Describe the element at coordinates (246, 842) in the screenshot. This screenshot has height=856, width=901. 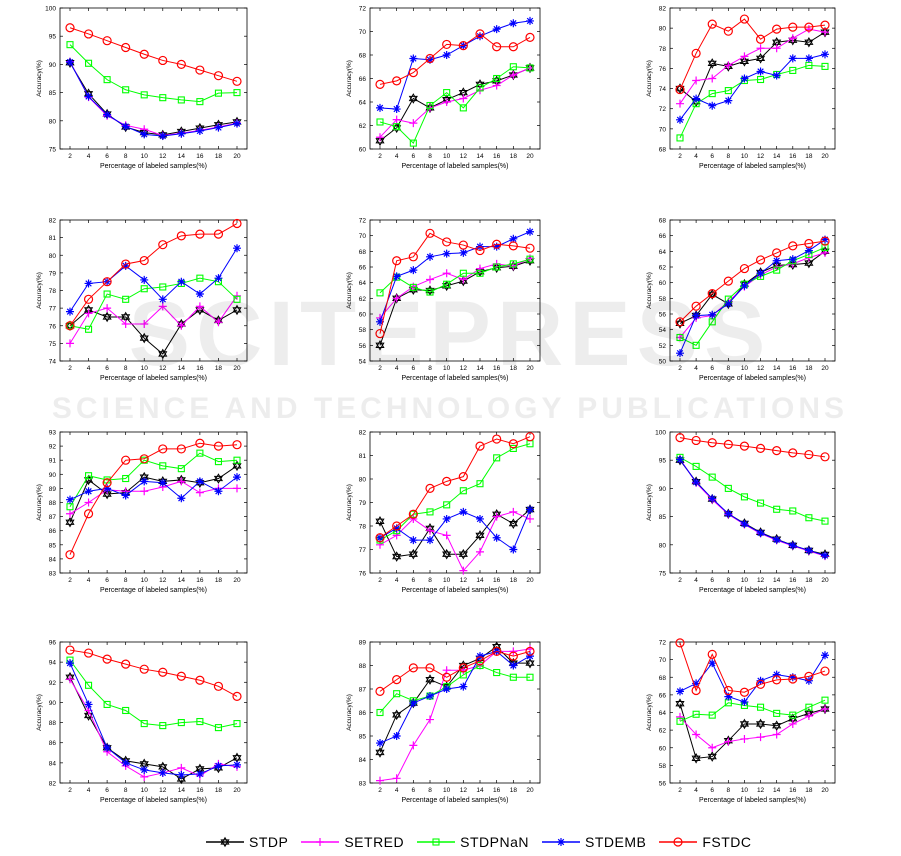
I see `legend-item-stdp: STDP` at that location.